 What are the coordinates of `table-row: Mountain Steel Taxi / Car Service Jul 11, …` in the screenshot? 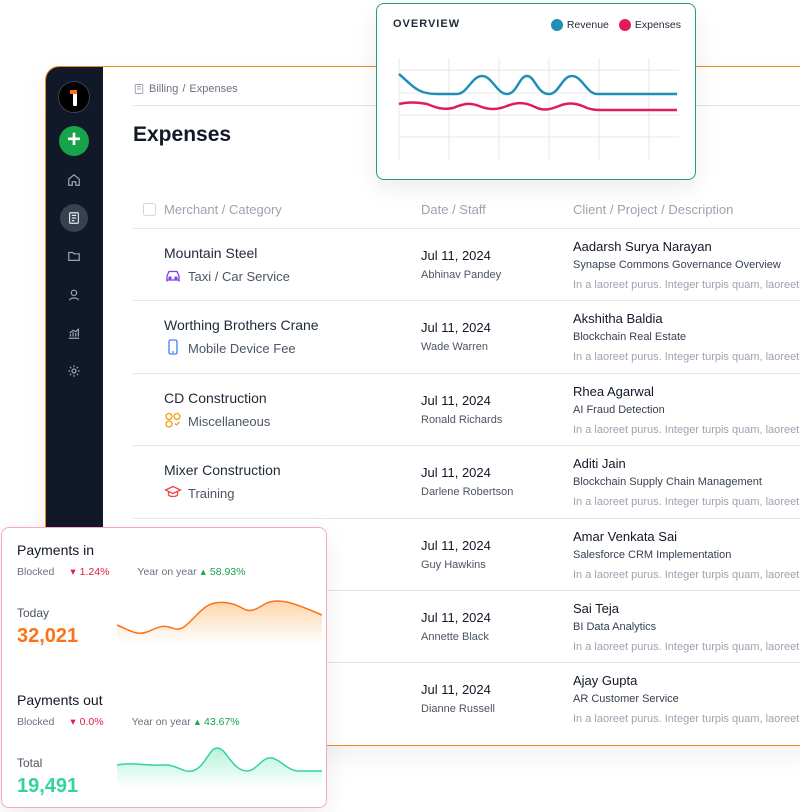 It's located at (466, 264).